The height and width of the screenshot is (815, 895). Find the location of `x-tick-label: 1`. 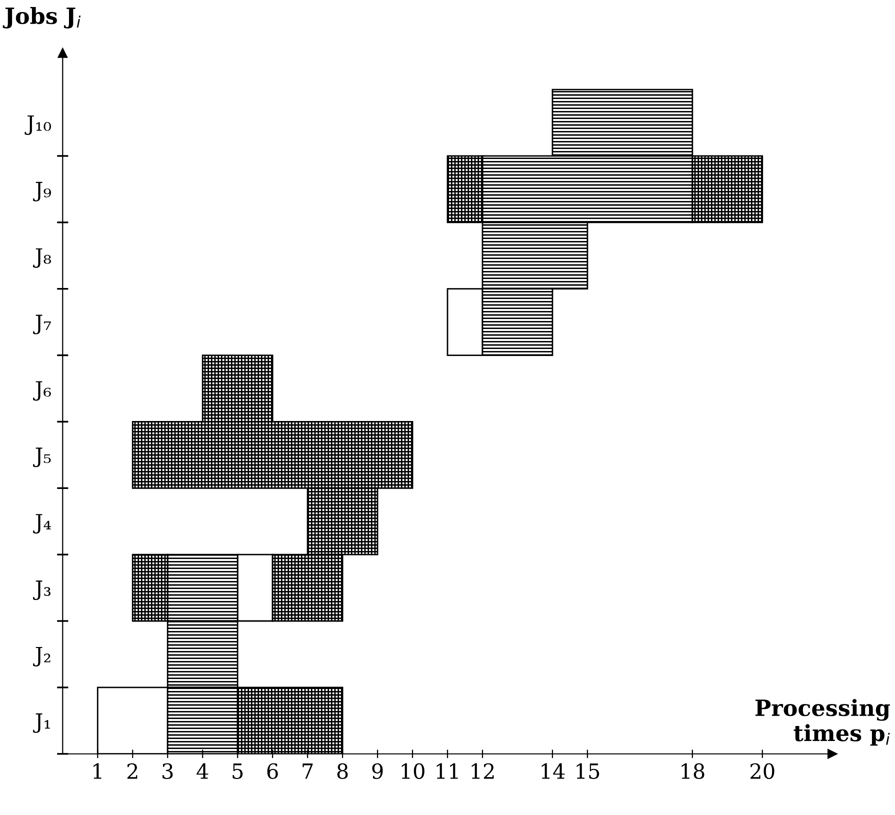

x-tick-label: 1 is located at coordinates (98, 771).